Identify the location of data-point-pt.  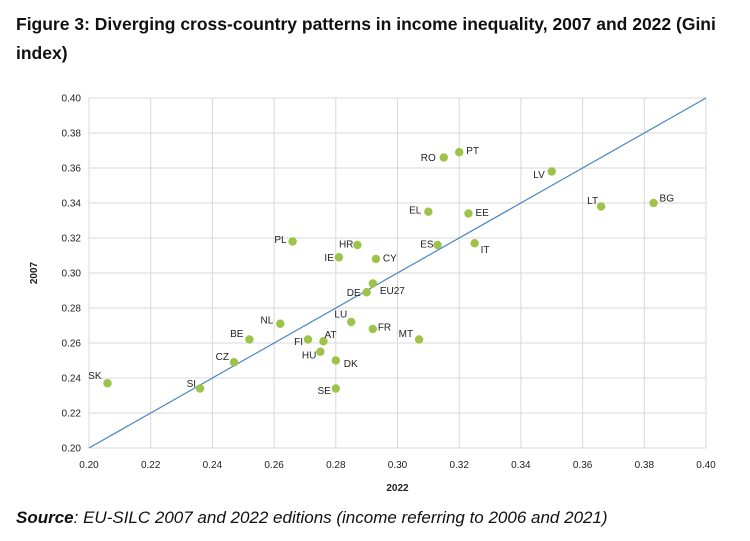
(459, 152).